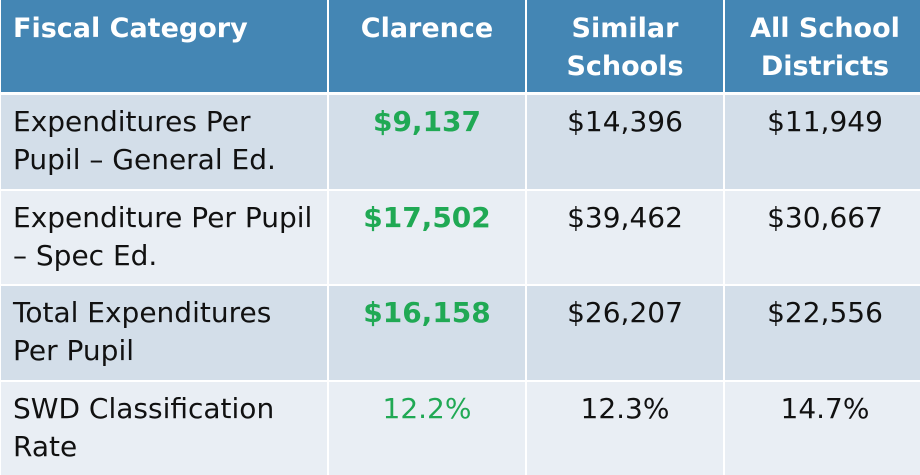  I want to click on row-general-ed-clarence: $9,137, so click(427, 142).